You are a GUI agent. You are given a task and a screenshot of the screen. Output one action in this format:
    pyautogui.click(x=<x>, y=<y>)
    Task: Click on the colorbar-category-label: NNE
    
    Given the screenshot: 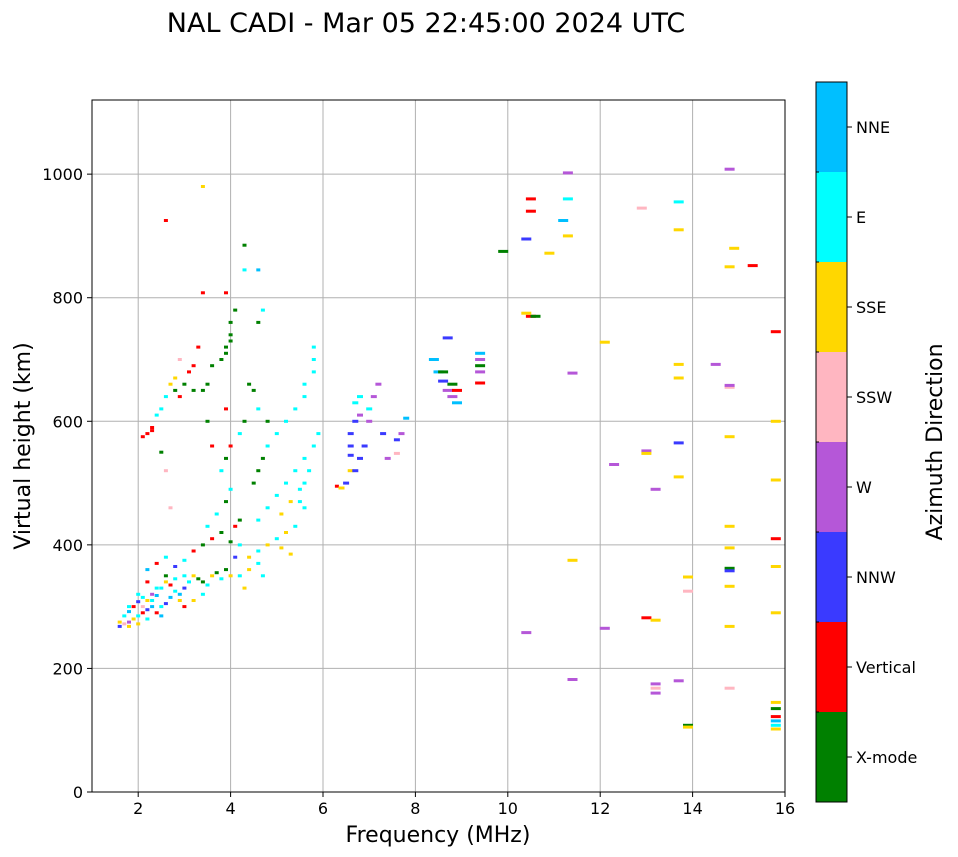 What is the action you would take?
    pyautogui.click(x=873, y=127)
    